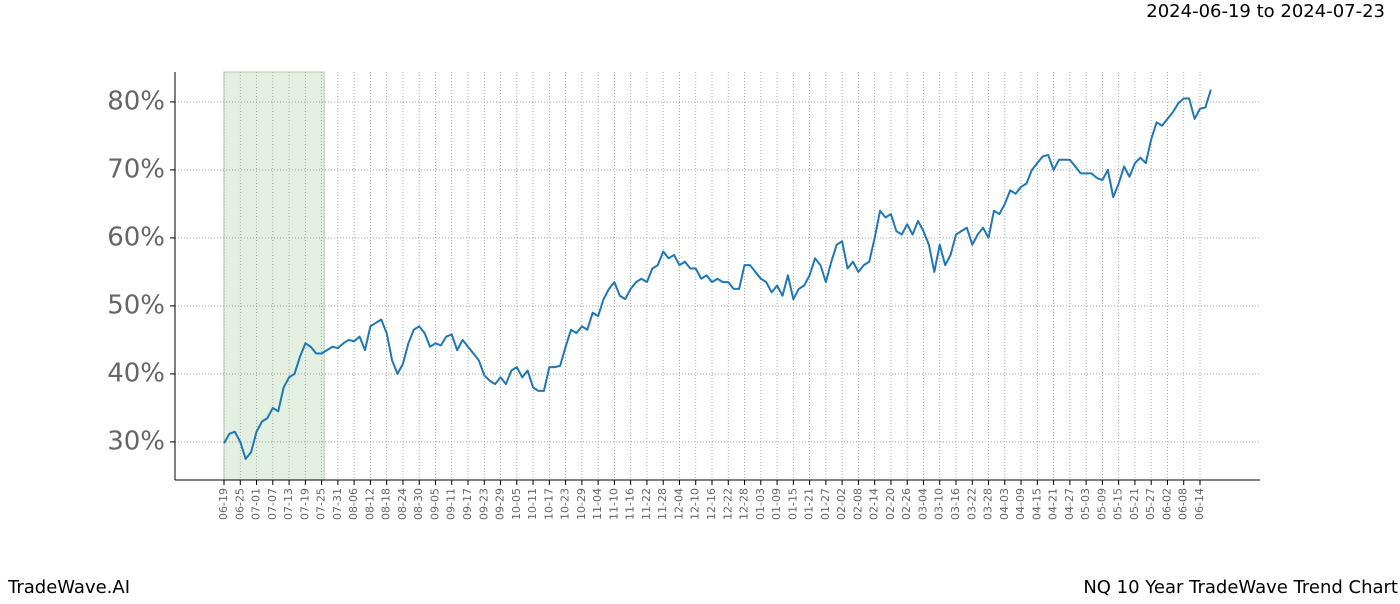  I want to click on x-tick-label: 11-10, so click(613, 504).